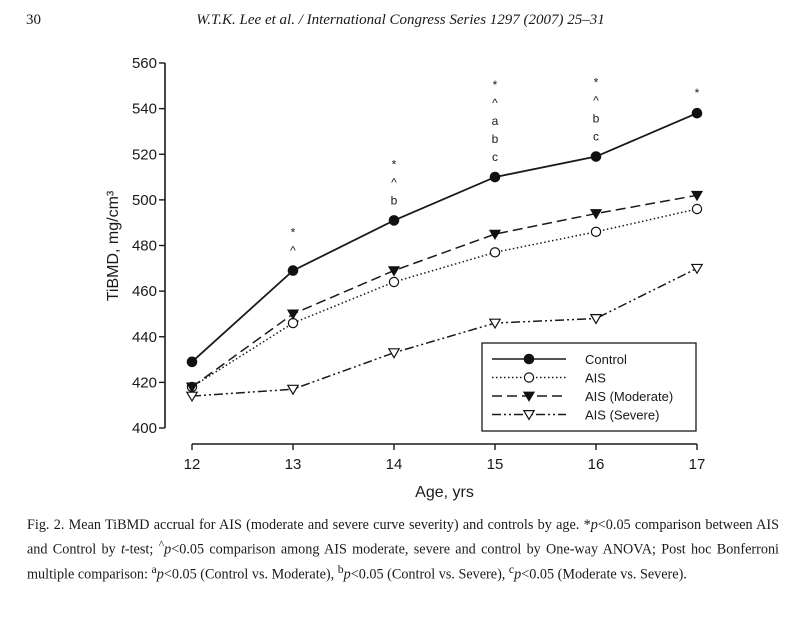 The height and width of the screenshot is (618, 801). I want to click on y-tick-label: 400, so click(144, 428).